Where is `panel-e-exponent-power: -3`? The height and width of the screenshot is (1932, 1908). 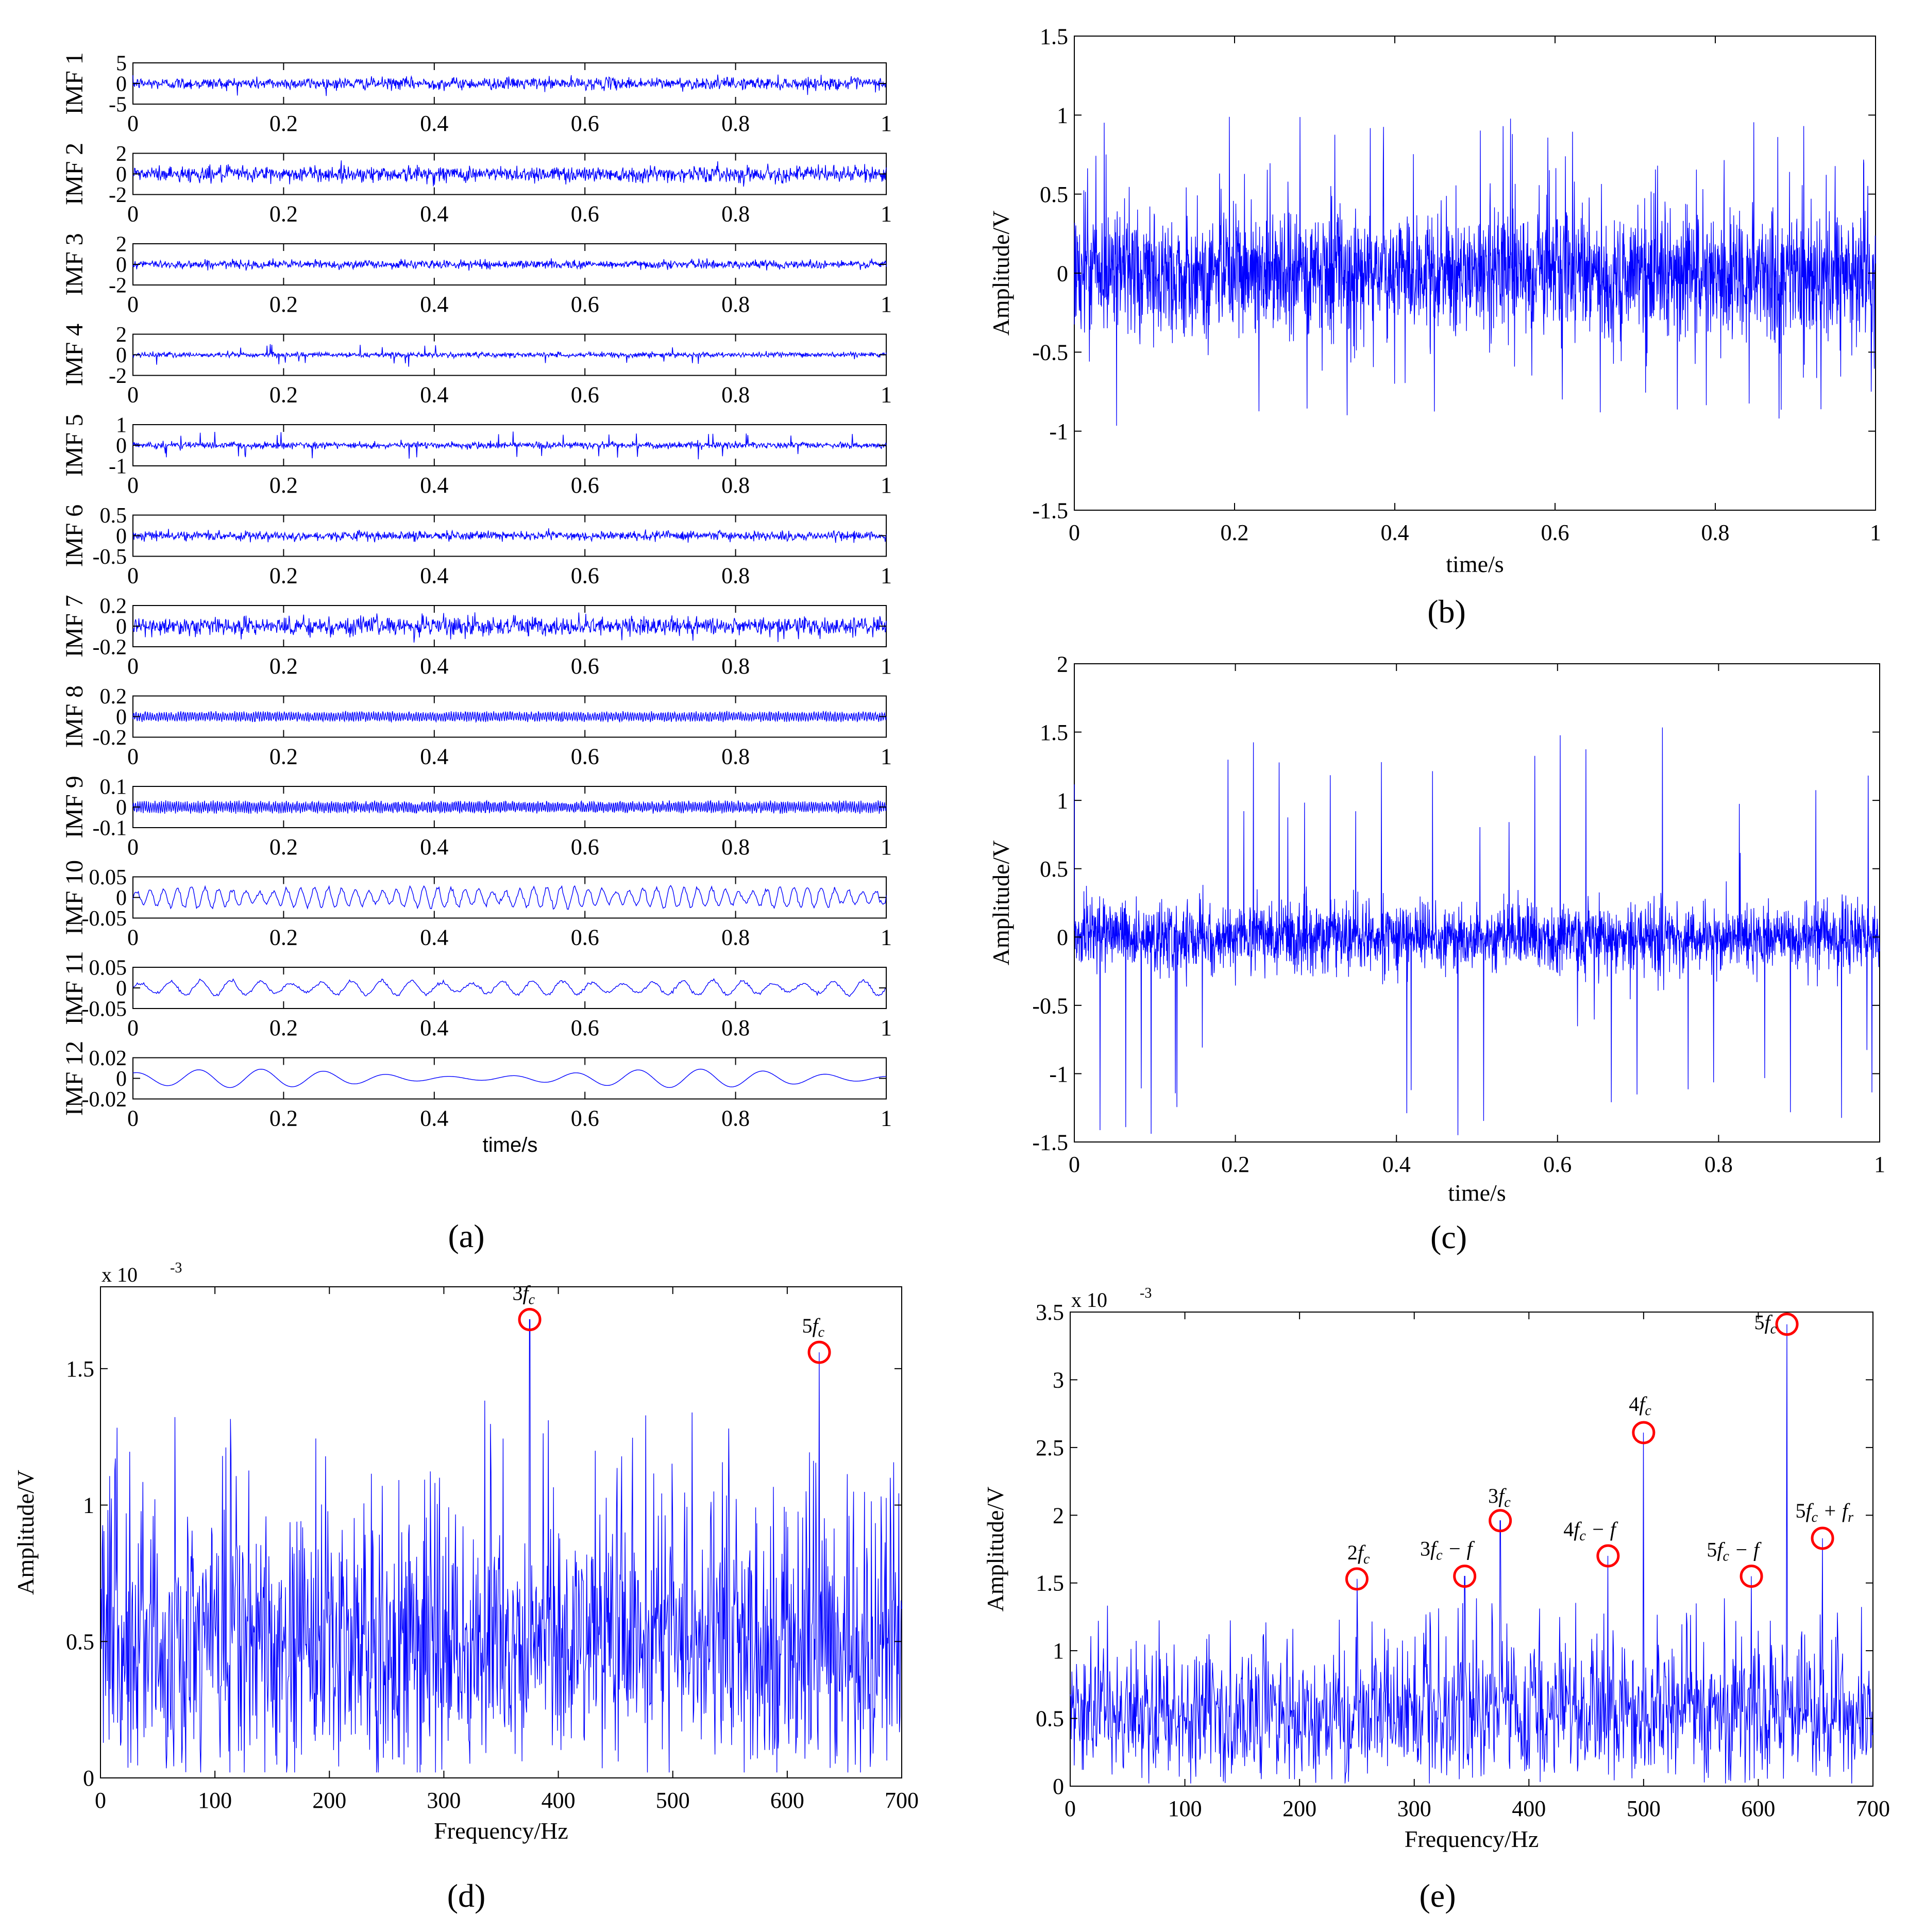
panel-e-exponent-power: -3 is located at coordinates (1146, 1293).